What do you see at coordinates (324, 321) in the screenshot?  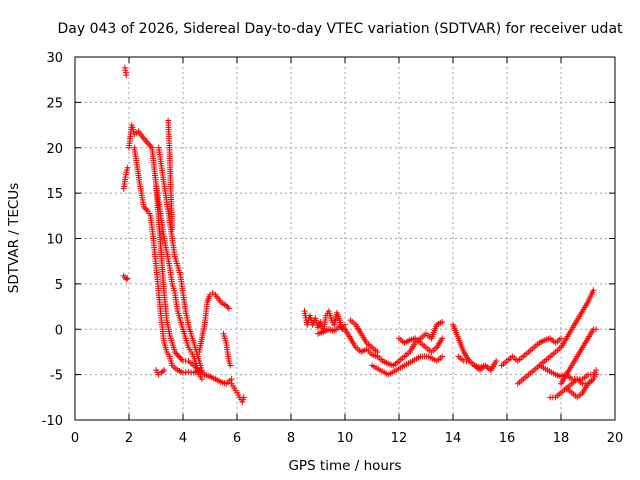 I see `series-arc-m` at bounding box center [324, 321].